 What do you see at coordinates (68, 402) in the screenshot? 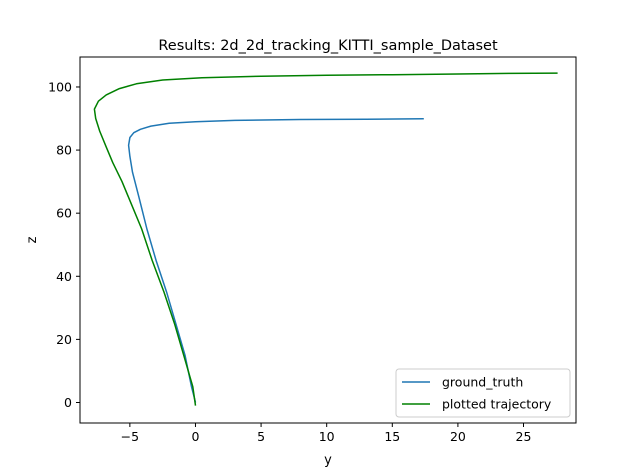
I see `y-tick-label: 0` at bounding box center [68, 402].